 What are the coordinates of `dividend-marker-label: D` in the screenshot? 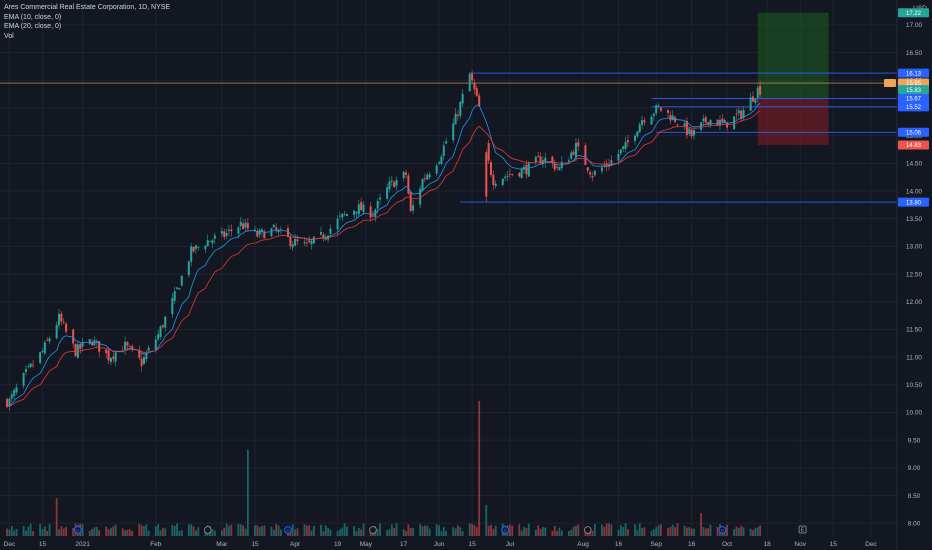 It's located at (288, 530).